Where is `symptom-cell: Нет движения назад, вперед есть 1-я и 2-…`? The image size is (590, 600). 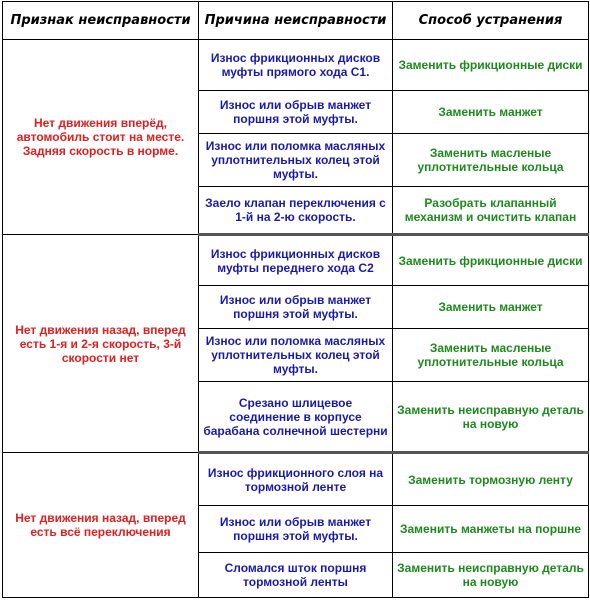 symptom-cell: Нет движения назад, вперед есть 1-я и 2-… is located at coordinates (100, 344).